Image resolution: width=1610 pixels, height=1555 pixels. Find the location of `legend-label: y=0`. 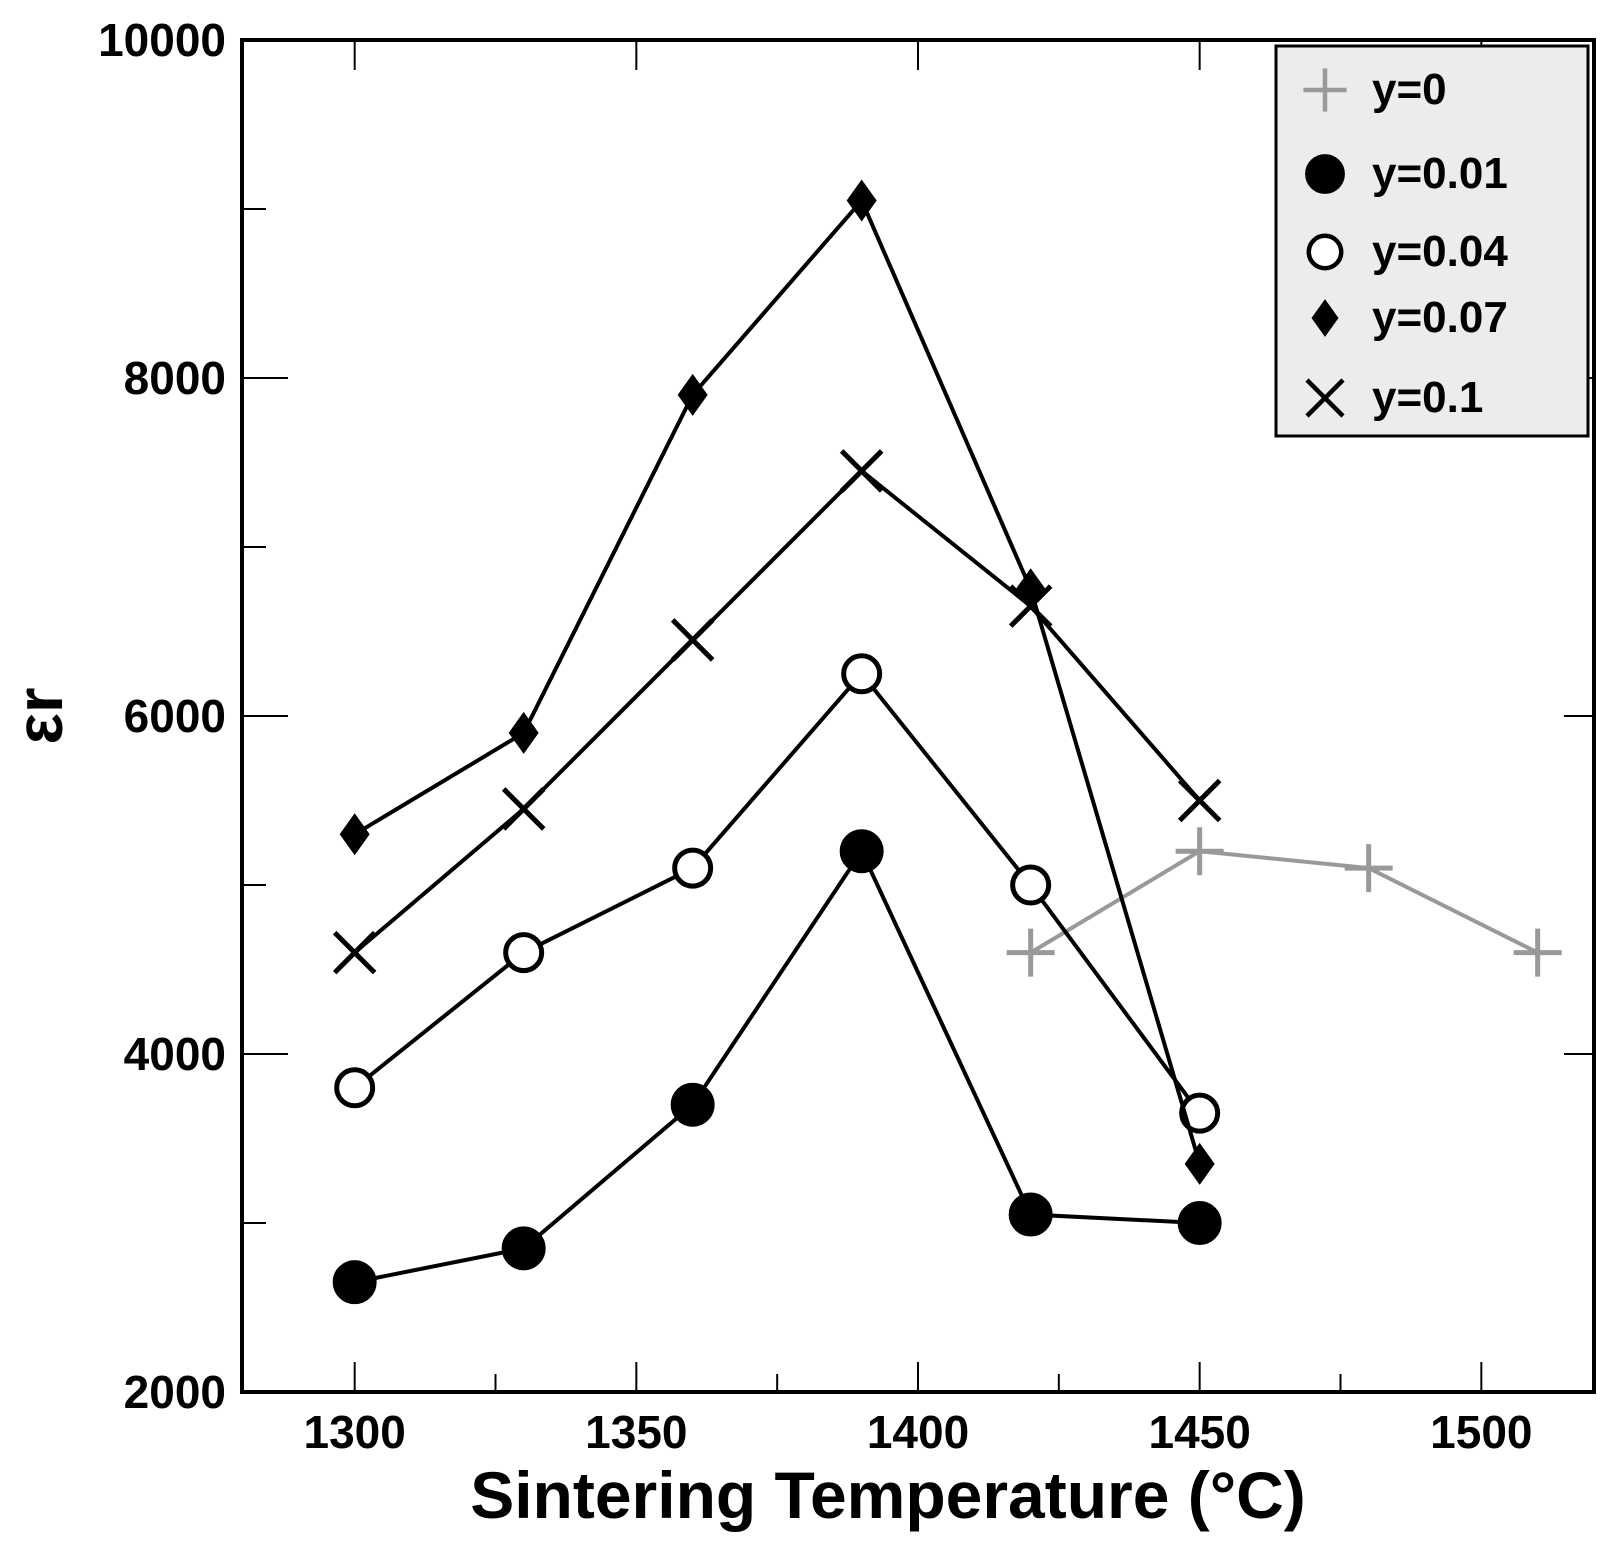

legend-label: y=0 is located at coordinates (1409, 89).